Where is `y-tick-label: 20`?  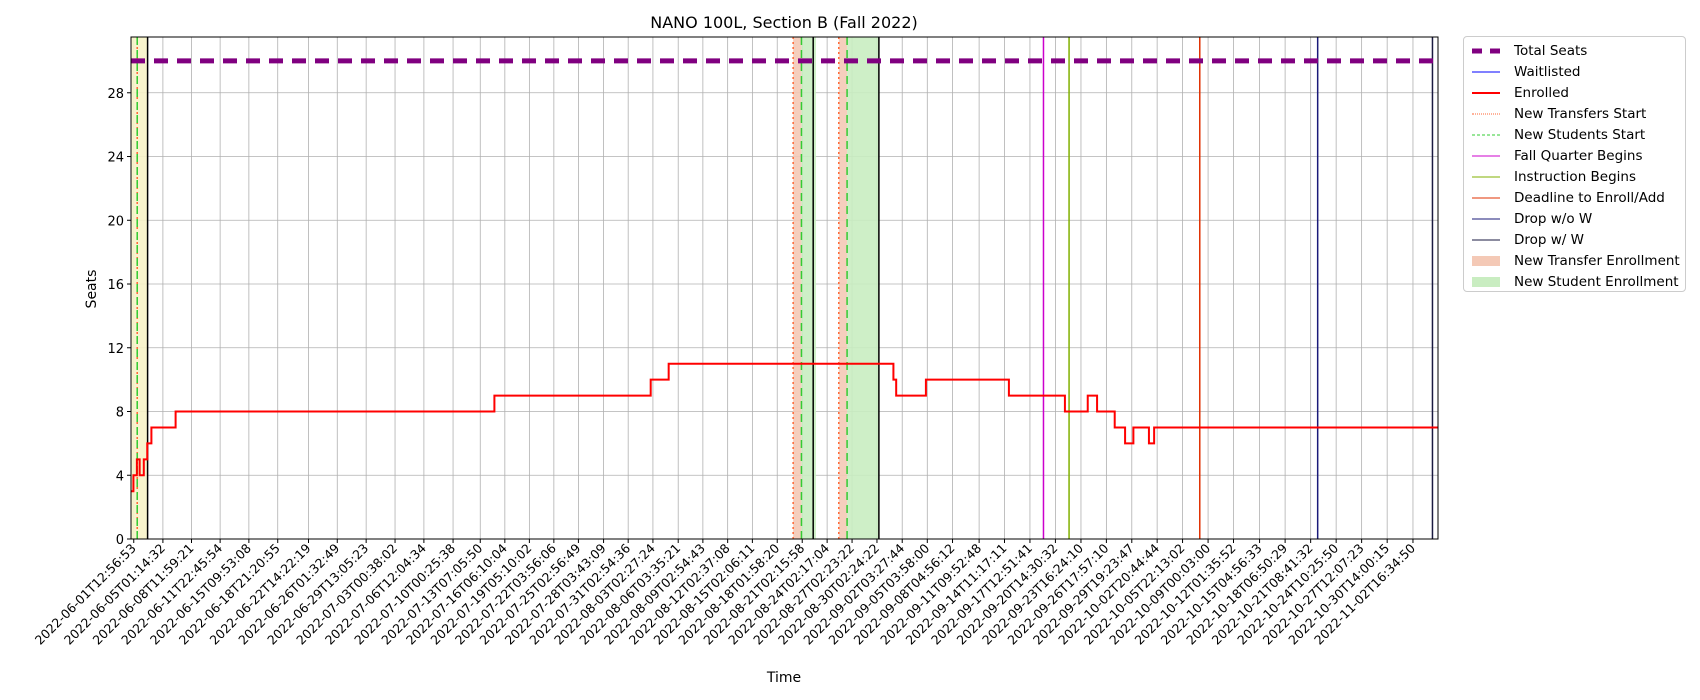 y-tick-label: 20 is located at coordinates (115, 221).